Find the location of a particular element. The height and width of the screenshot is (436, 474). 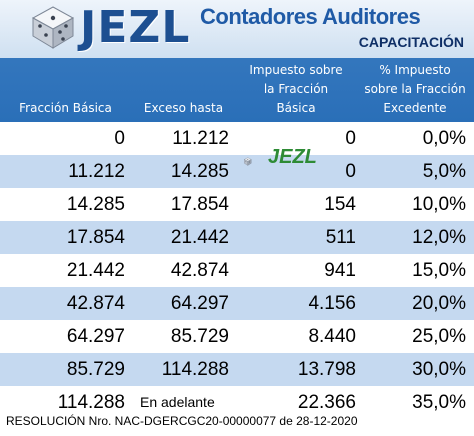

cell-exceso-hasta: 11.212 is located at coordinates (200, 138).